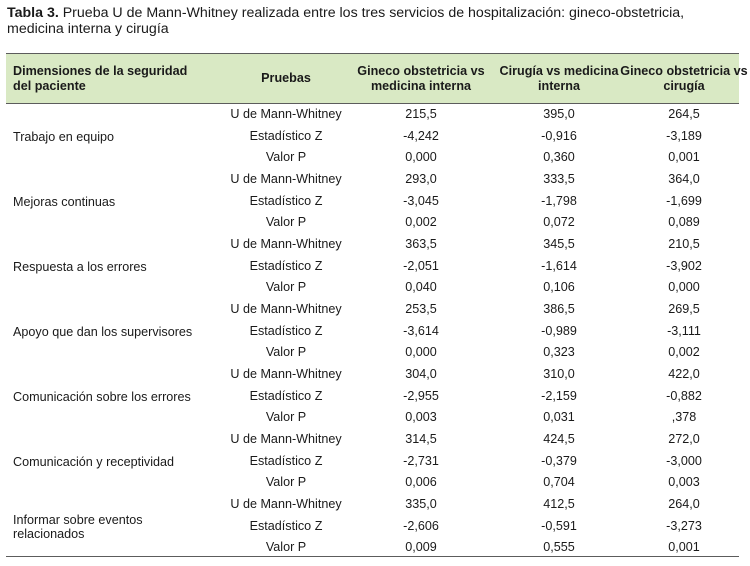 Image resolution: width=750 pixels, height=566 pixels. I want to click on value-cell: 386,5, so click(559, 309).